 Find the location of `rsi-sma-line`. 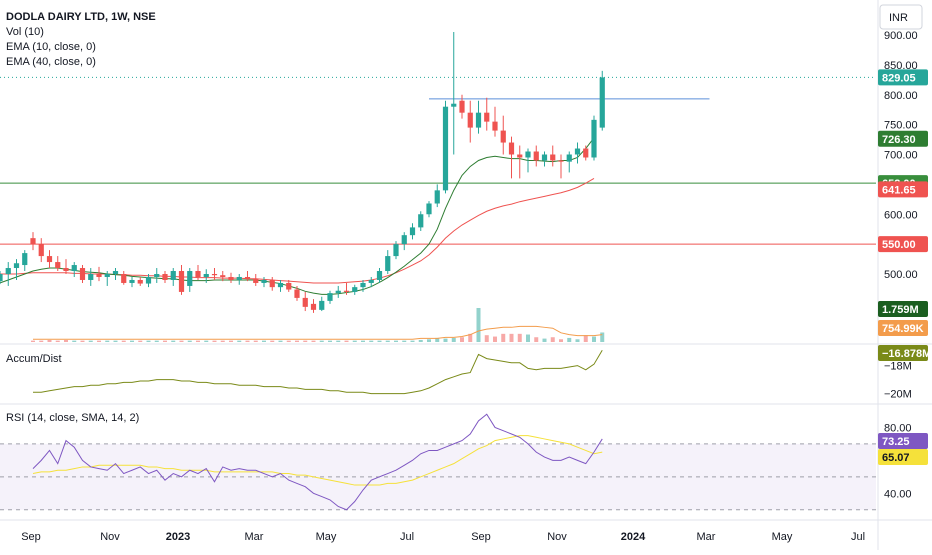

rsi-sma-line is located at coordinates (317, 460).